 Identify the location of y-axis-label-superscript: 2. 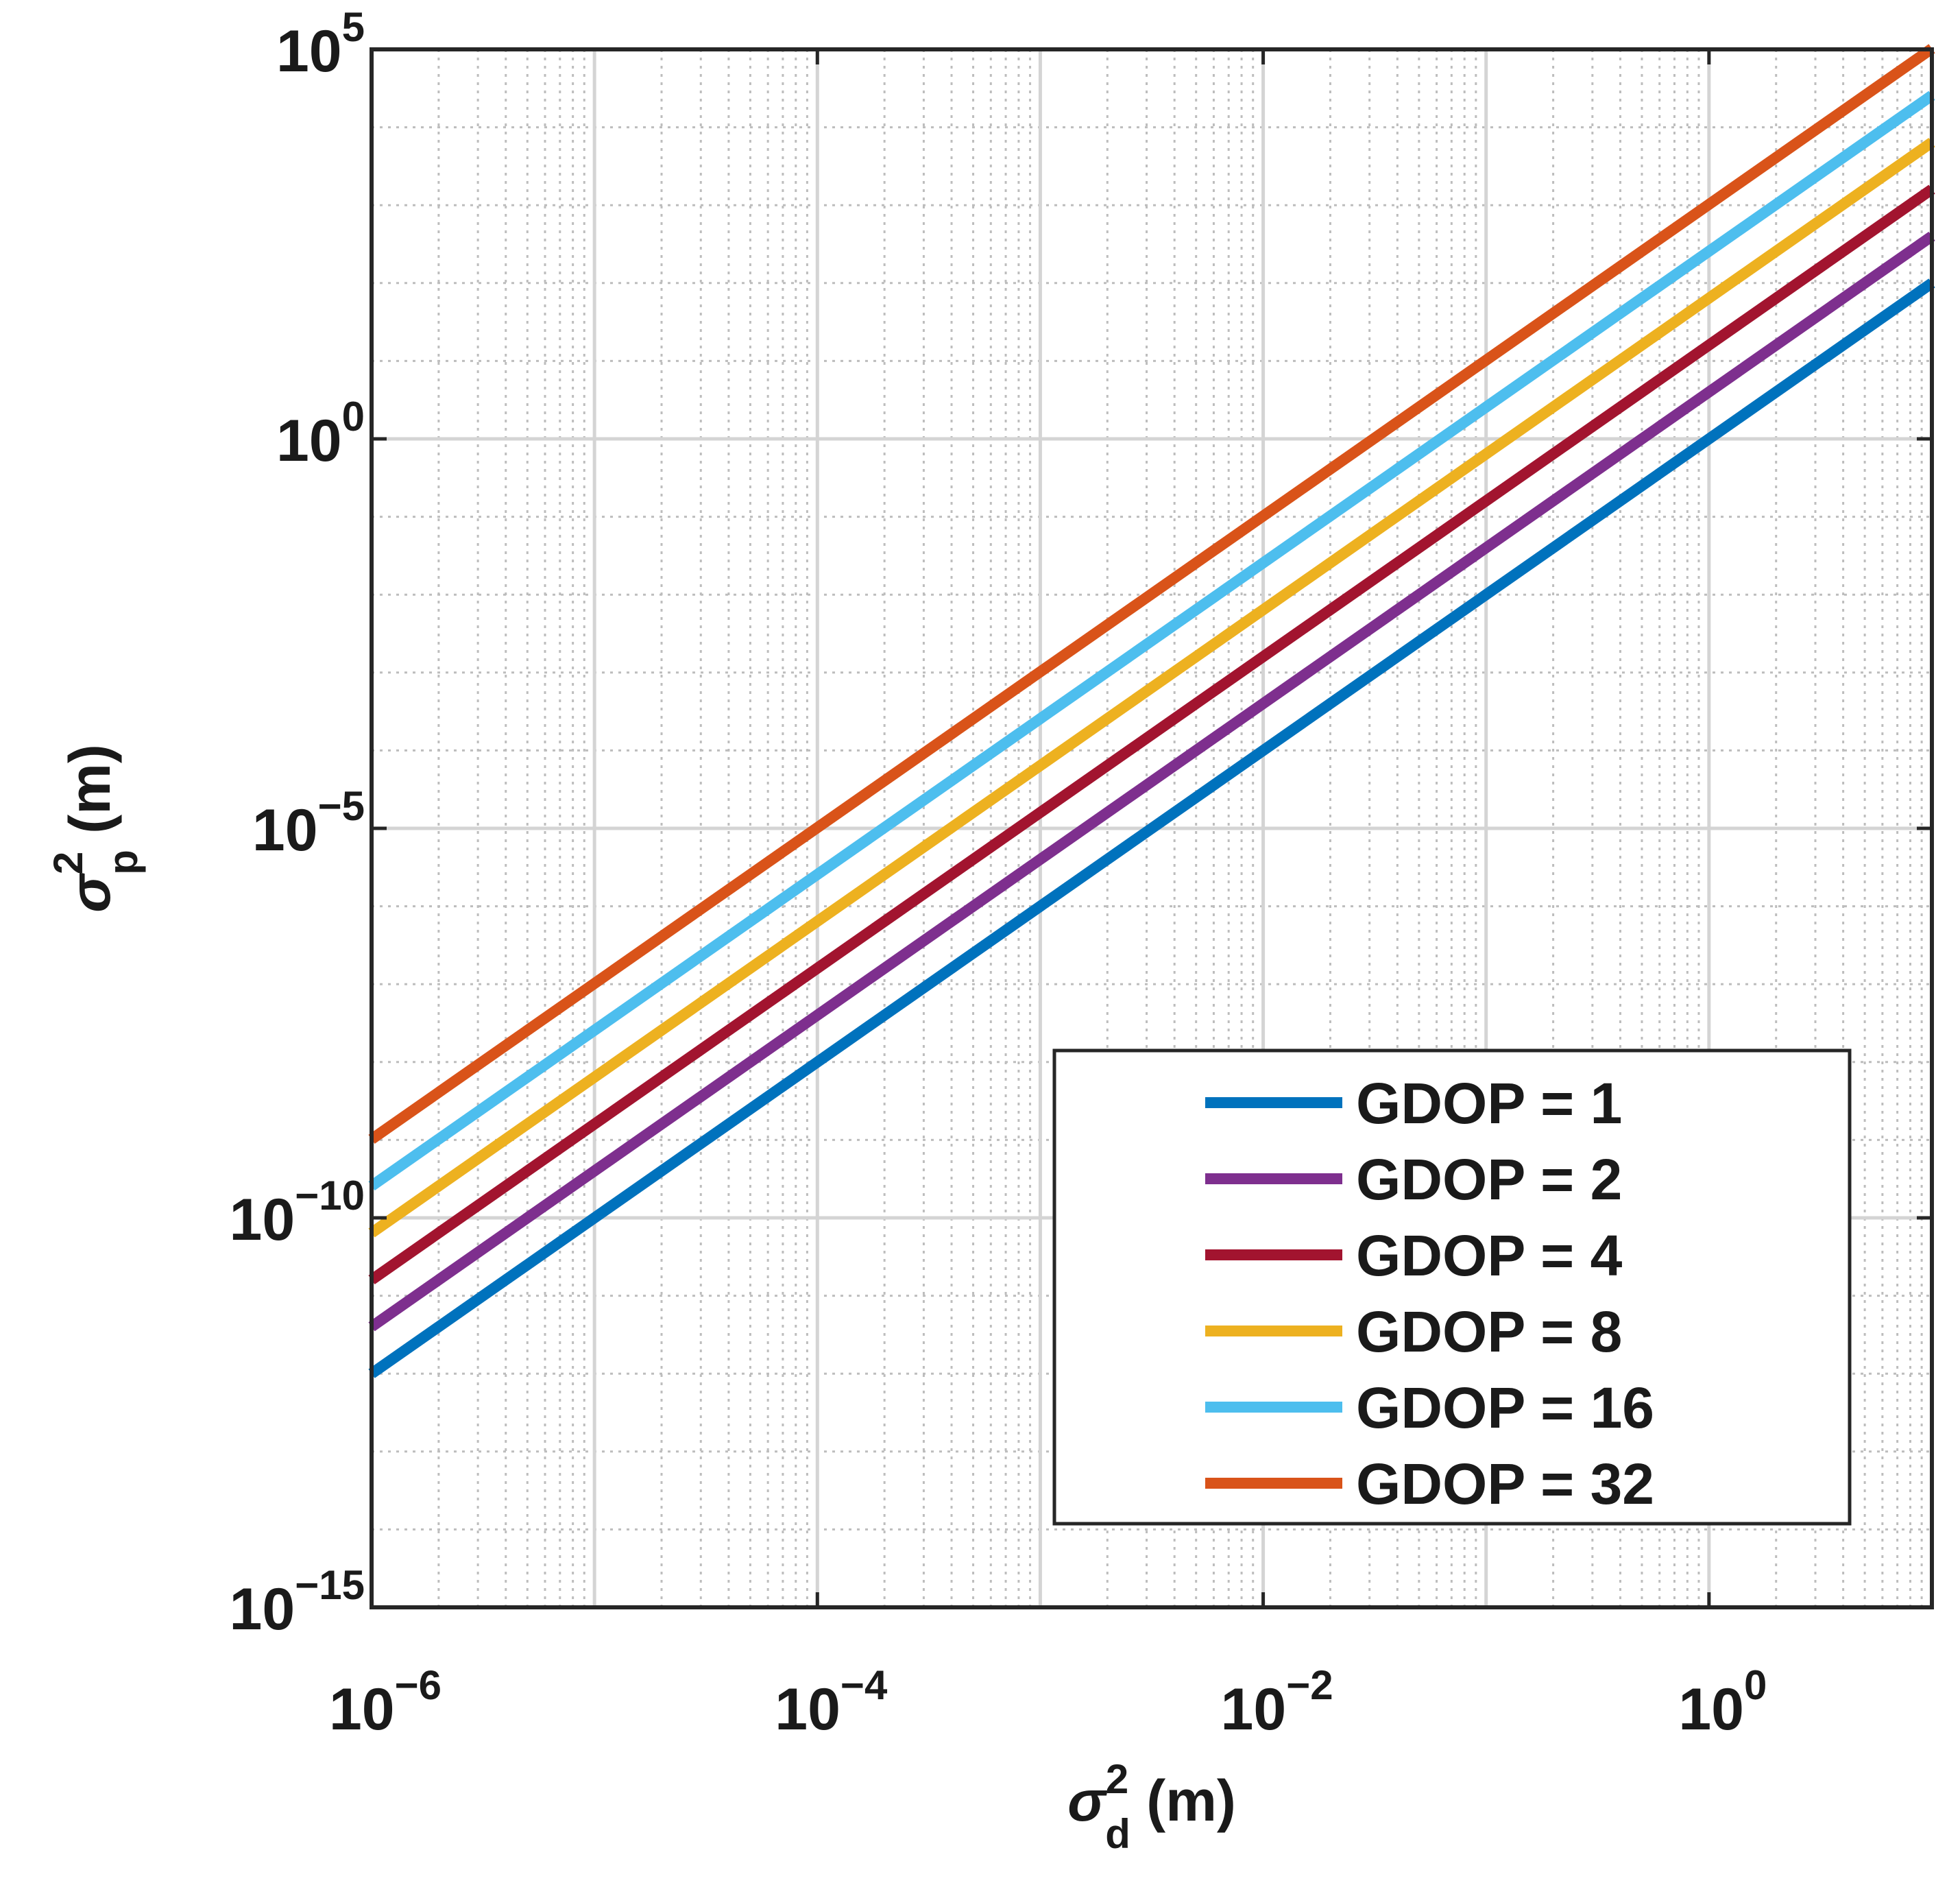
(68, 863).